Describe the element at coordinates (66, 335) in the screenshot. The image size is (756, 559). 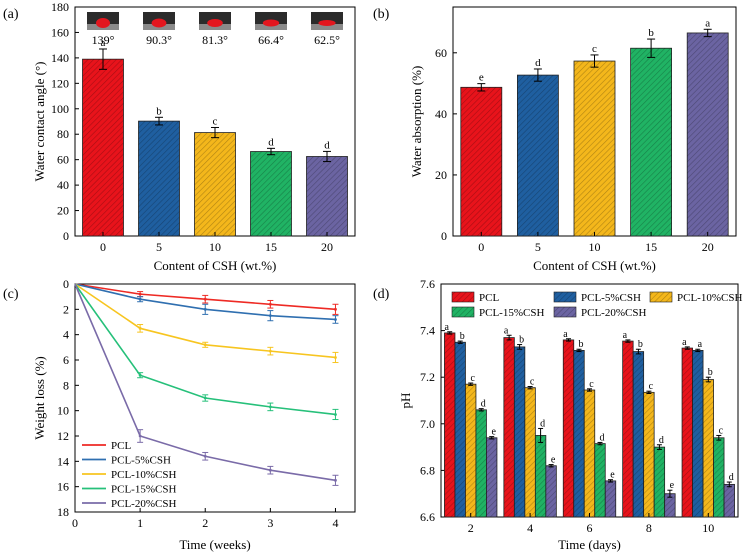
I see `y-tick-label: 4` at that location.